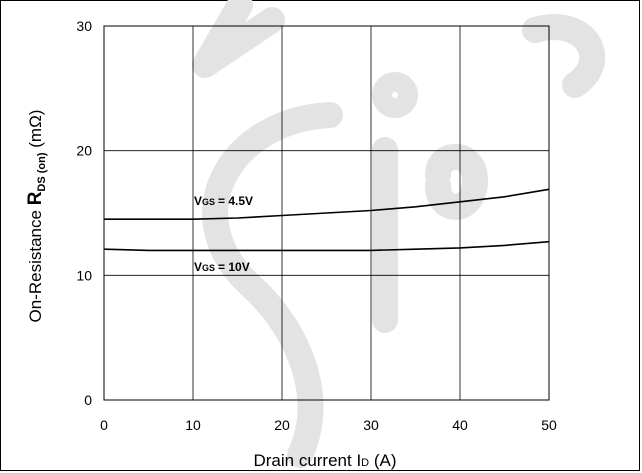 This screenshot has height=473, width=642. I want to click on x-tick-labels: 0 10 20 30 40 50, so click(328, 425).